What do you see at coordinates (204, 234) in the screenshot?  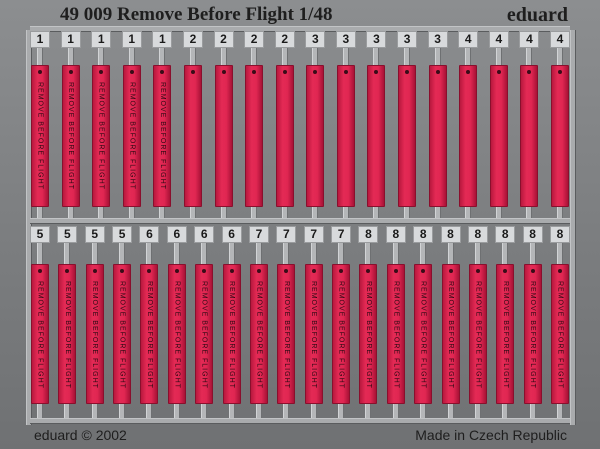 I see `tag-part-number: 6` at bounding box center [204, 234].